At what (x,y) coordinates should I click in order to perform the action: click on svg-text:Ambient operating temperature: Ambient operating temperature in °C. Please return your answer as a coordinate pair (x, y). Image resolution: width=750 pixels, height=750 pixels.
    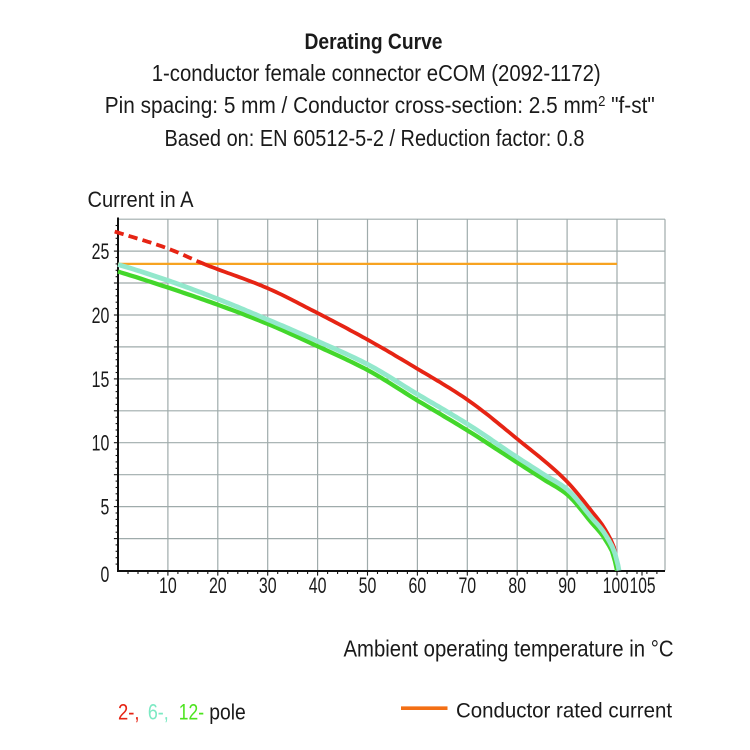
    Looking at the image, I should click on (509, 648).